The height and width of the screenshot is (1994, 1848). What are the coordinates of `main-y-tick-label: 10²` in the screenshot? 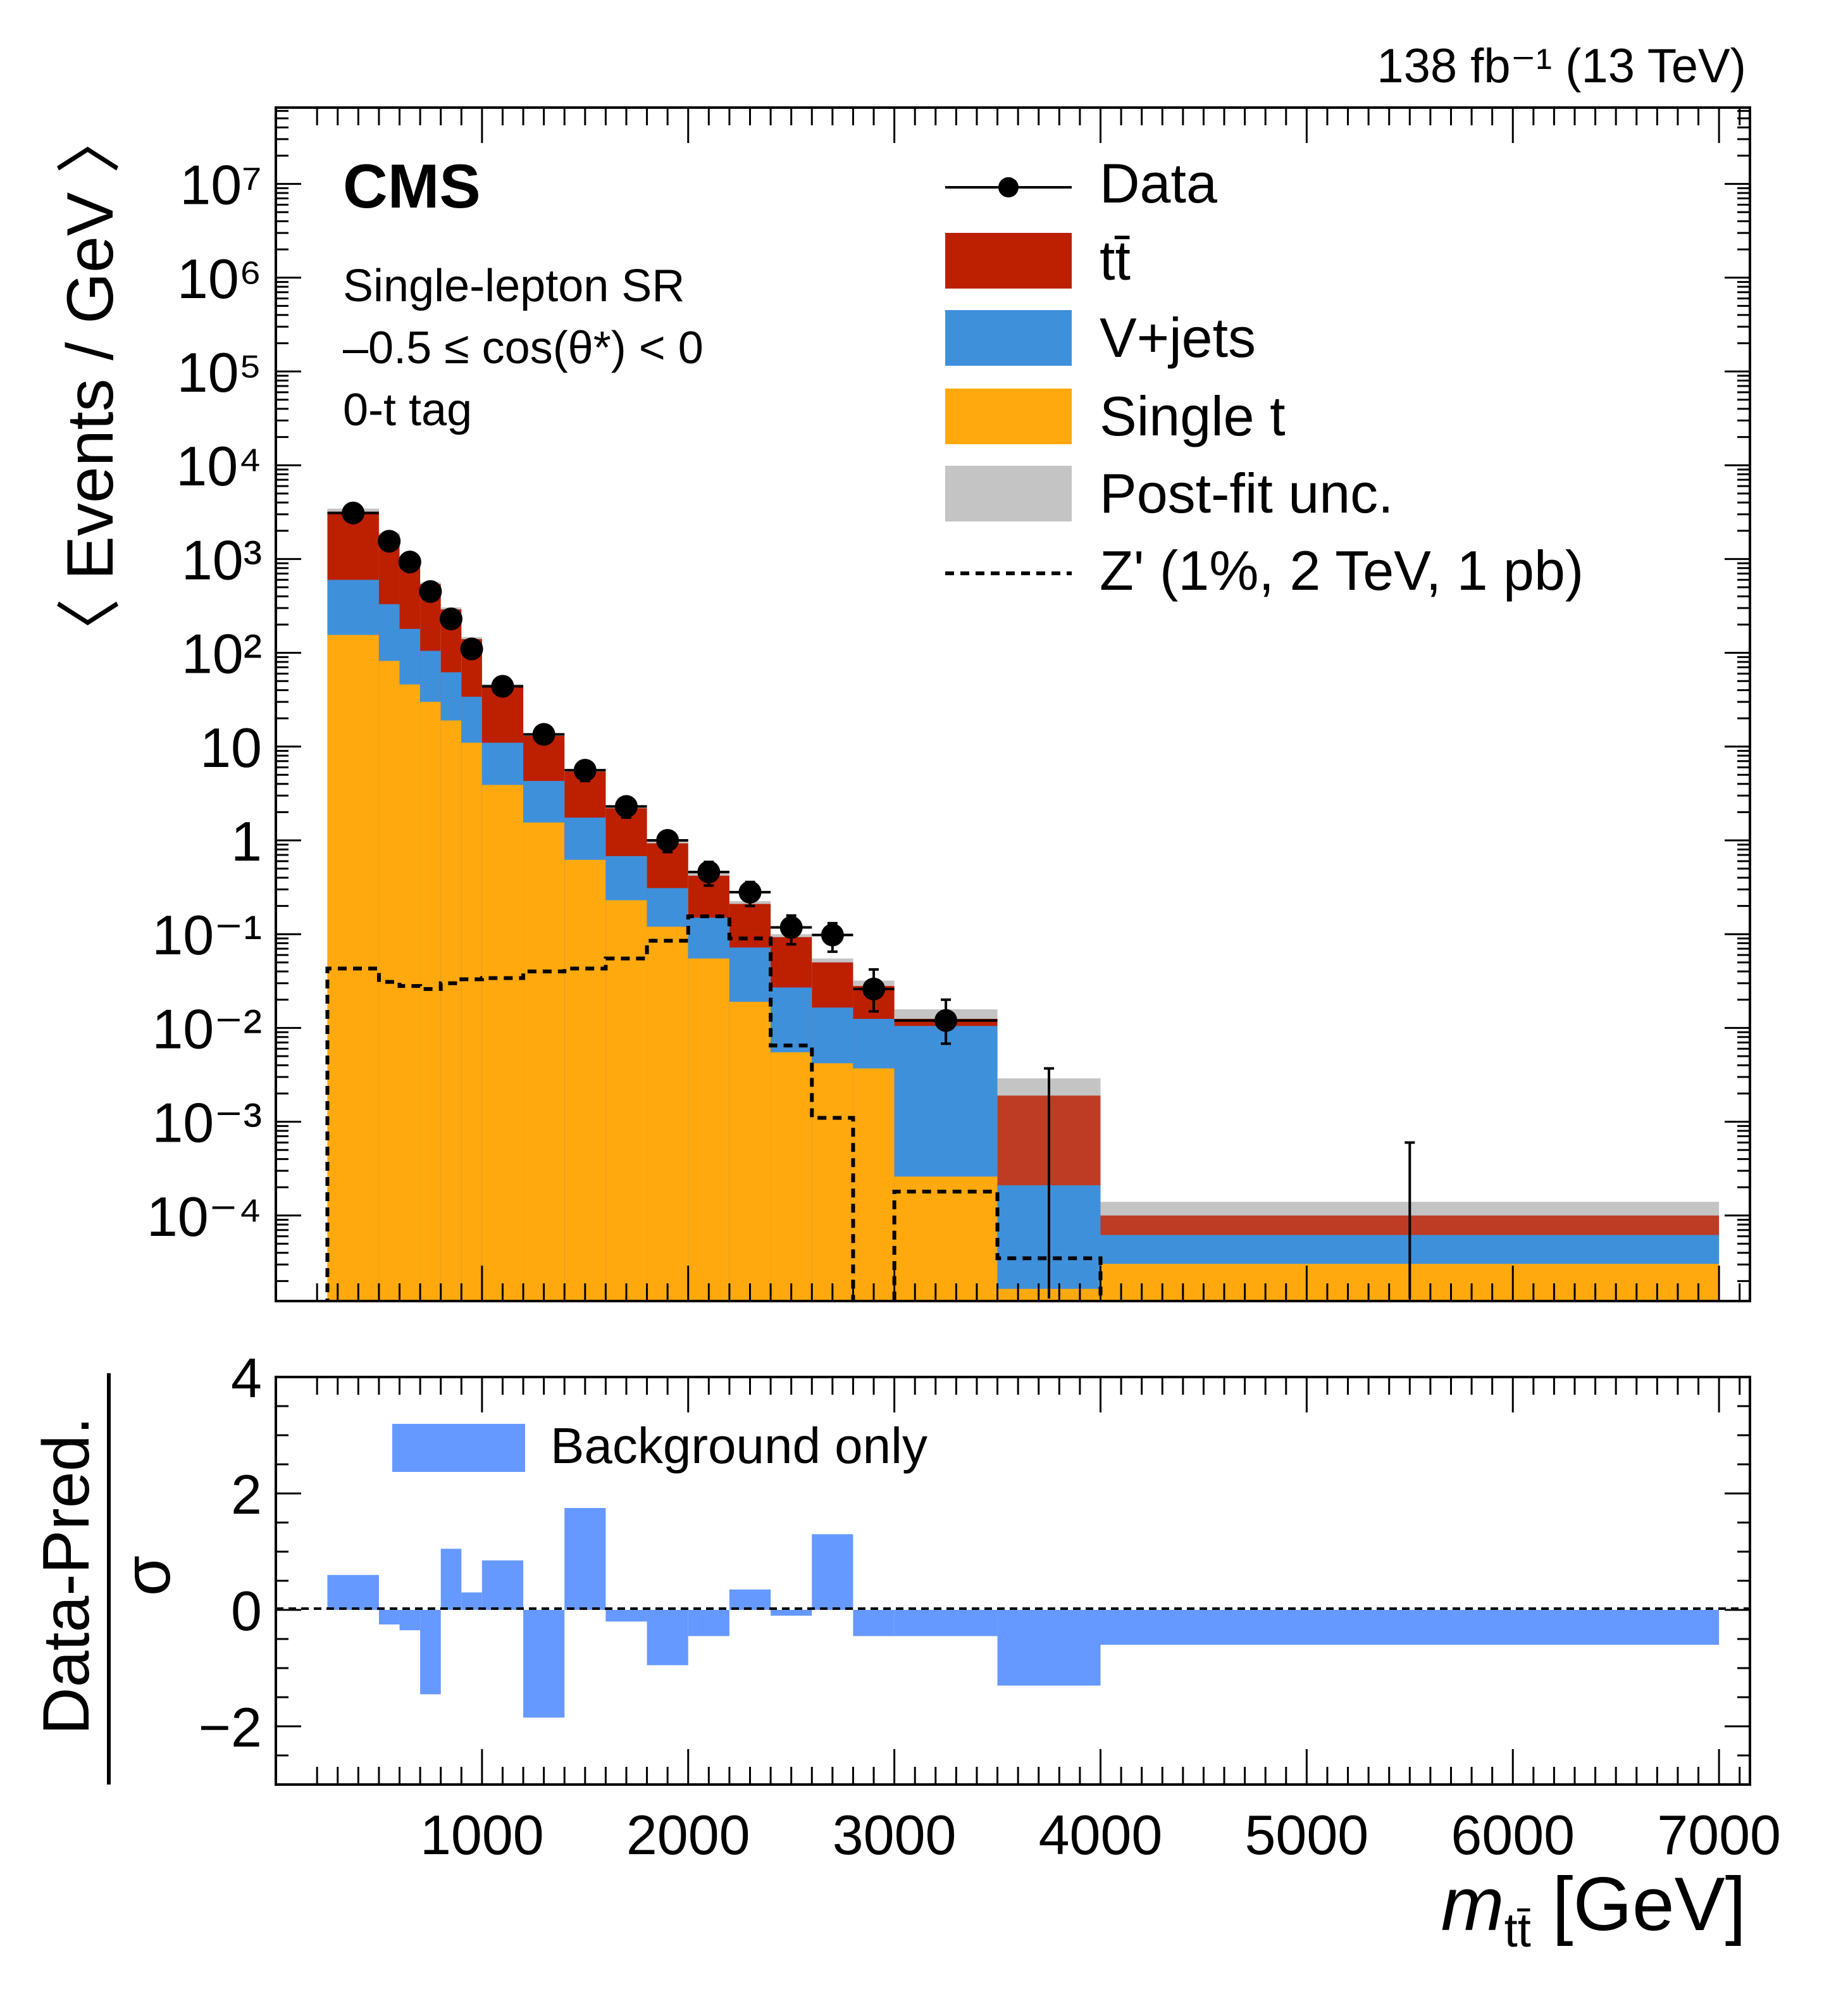 It's located at (222, 654).